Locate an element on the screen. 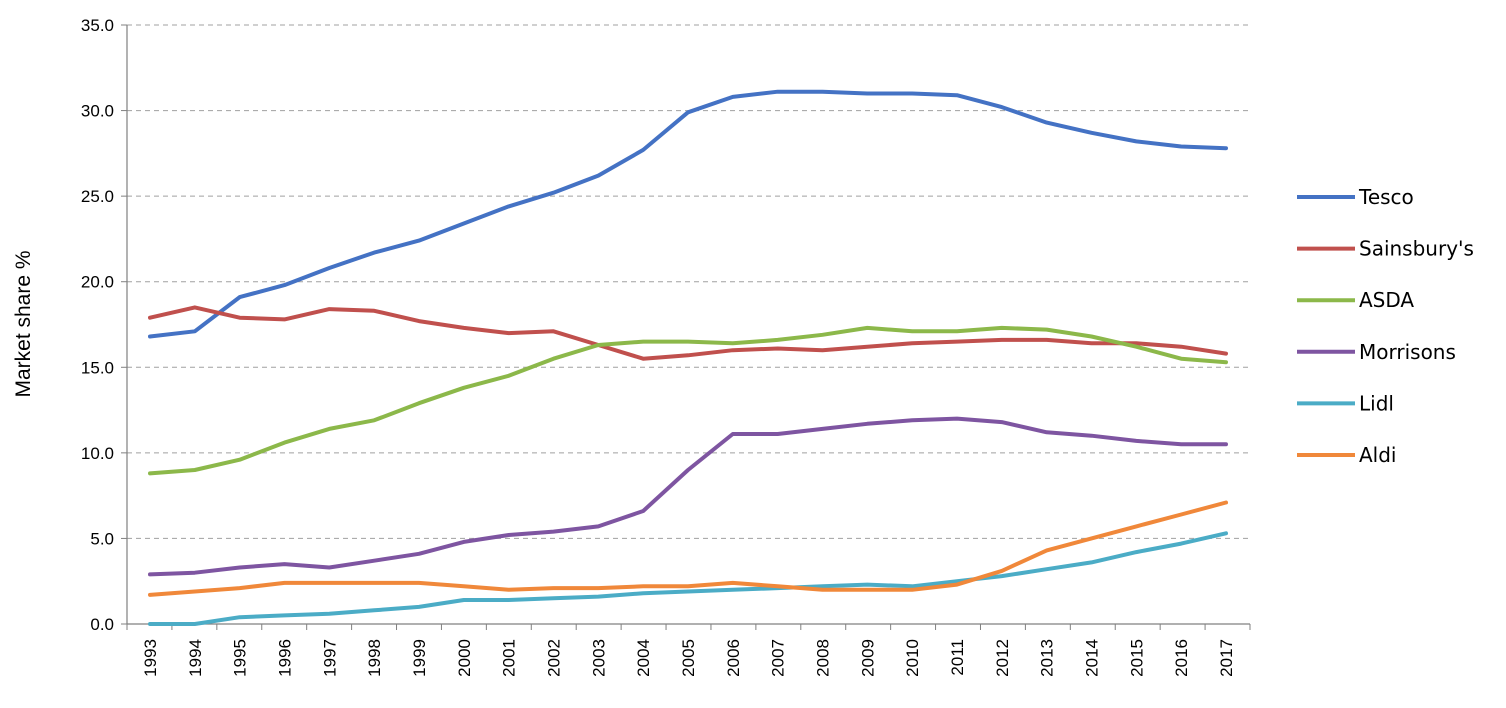 The width and height of the screenshot is (1506, 708). x-tick-label: 2000 is located at coordinates (464, 658).